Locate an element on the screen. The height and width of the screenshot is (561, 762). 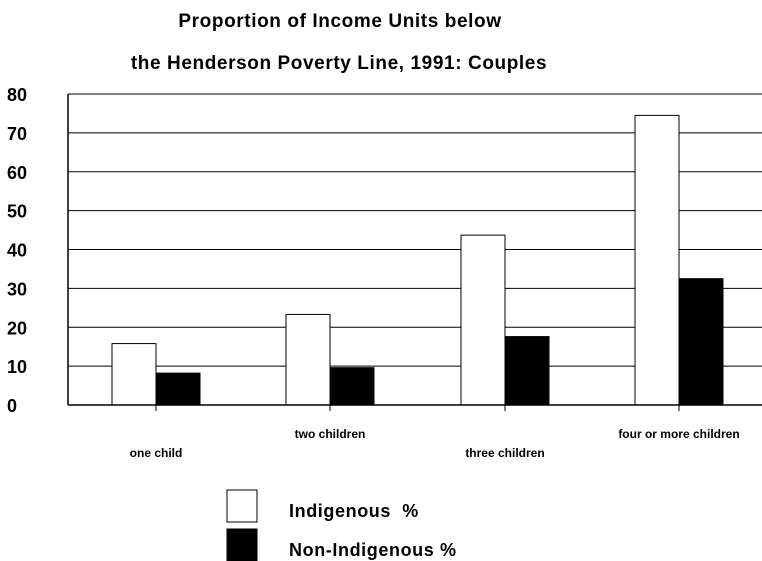
x-category-label: three children is located at coordinates (504, 453).